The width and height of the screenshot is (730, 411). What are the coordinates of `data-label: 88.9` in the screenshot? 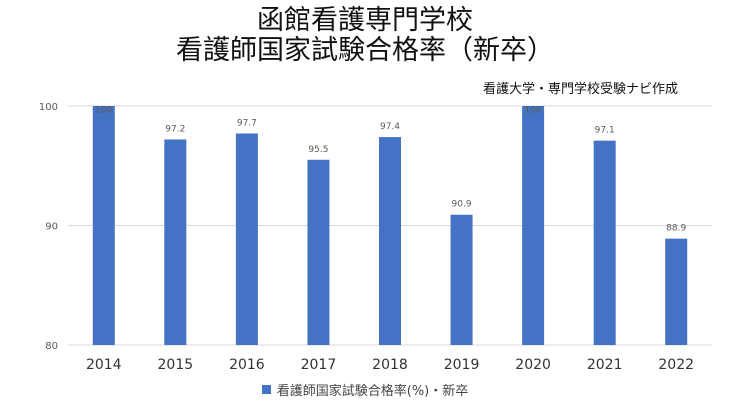 It's located at (676, 229).